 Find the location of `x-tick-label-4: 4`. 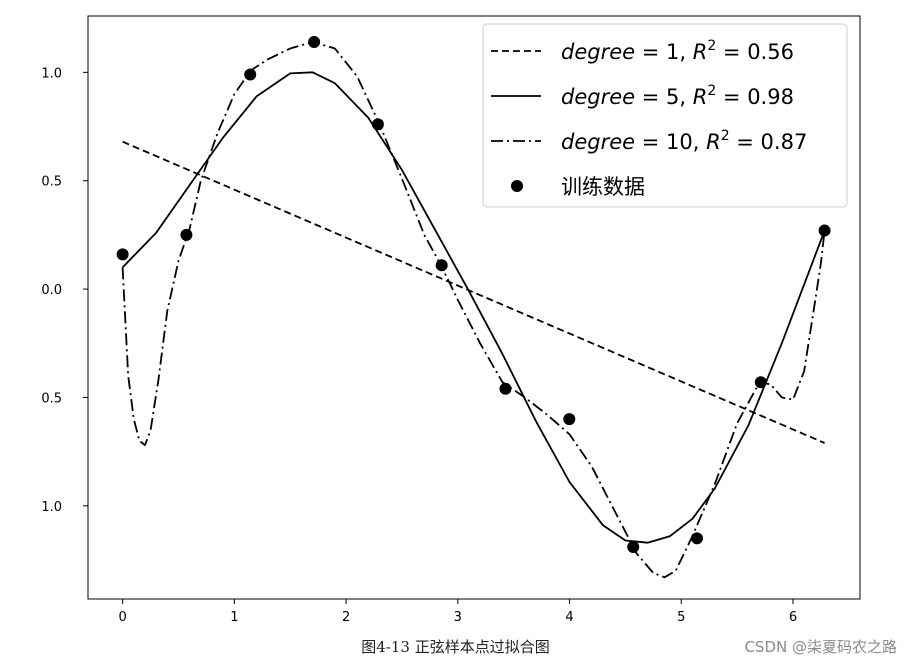

x-tick-label-4: 4 is located at coordinates (569, 617).